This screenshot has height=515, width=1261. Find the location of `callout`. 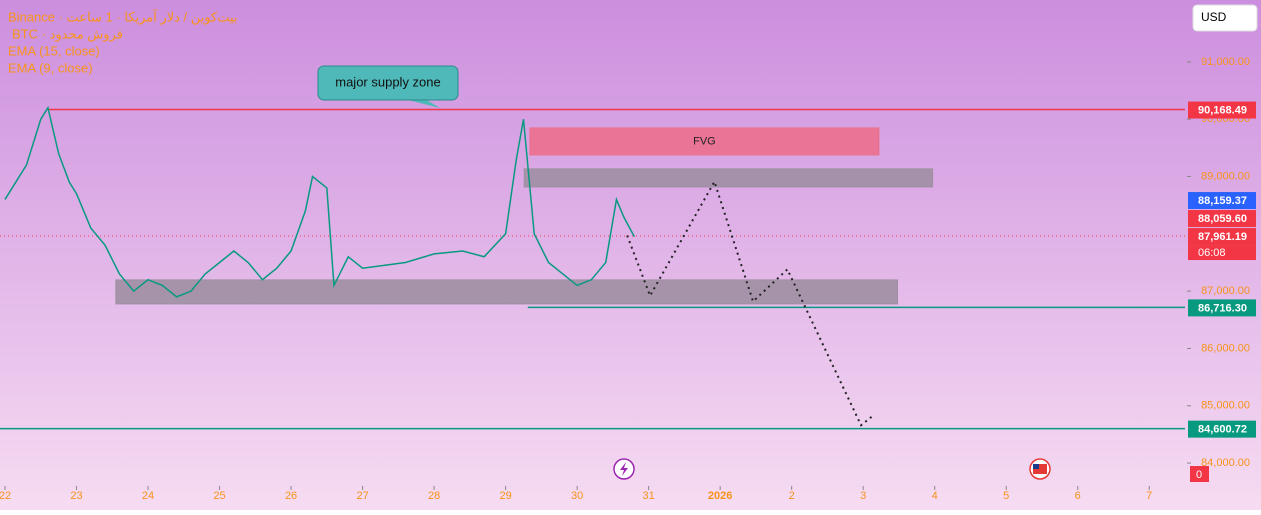

callout is located at coordinates (388, 83).